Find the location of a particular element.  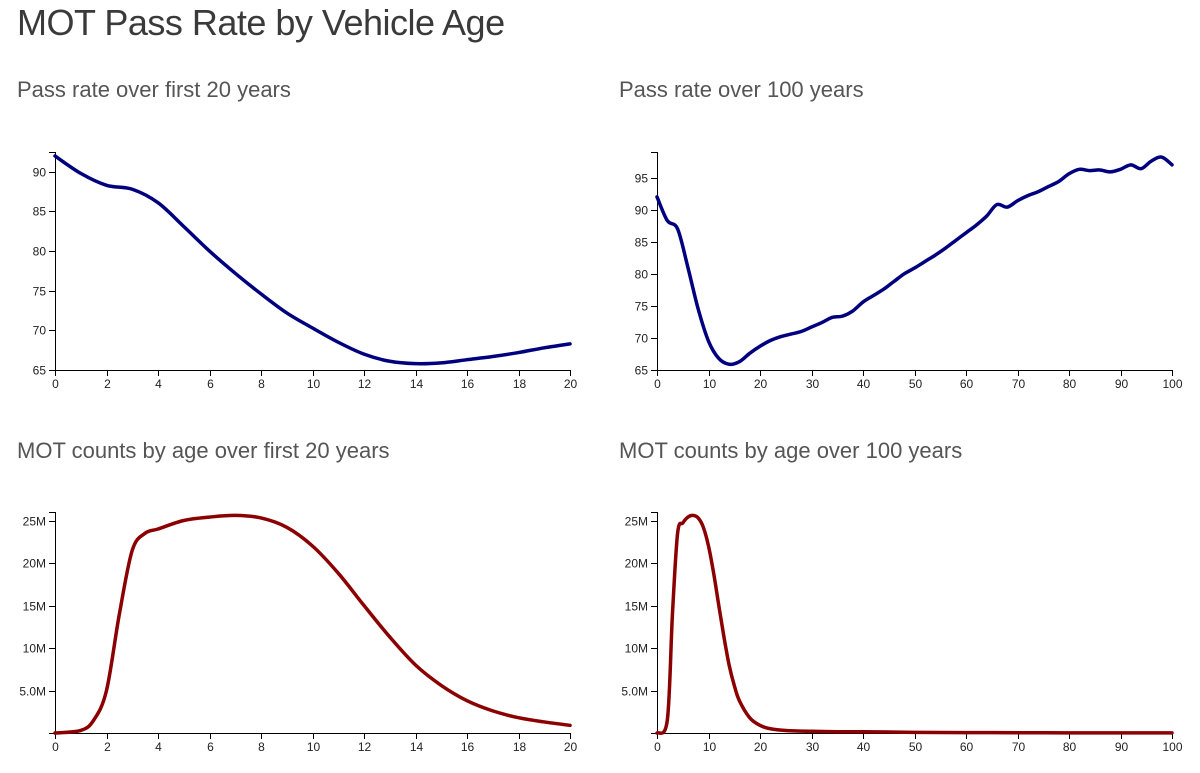

pass-rate-100-x-tick-label: 40 is located at coordinates (864, 384).